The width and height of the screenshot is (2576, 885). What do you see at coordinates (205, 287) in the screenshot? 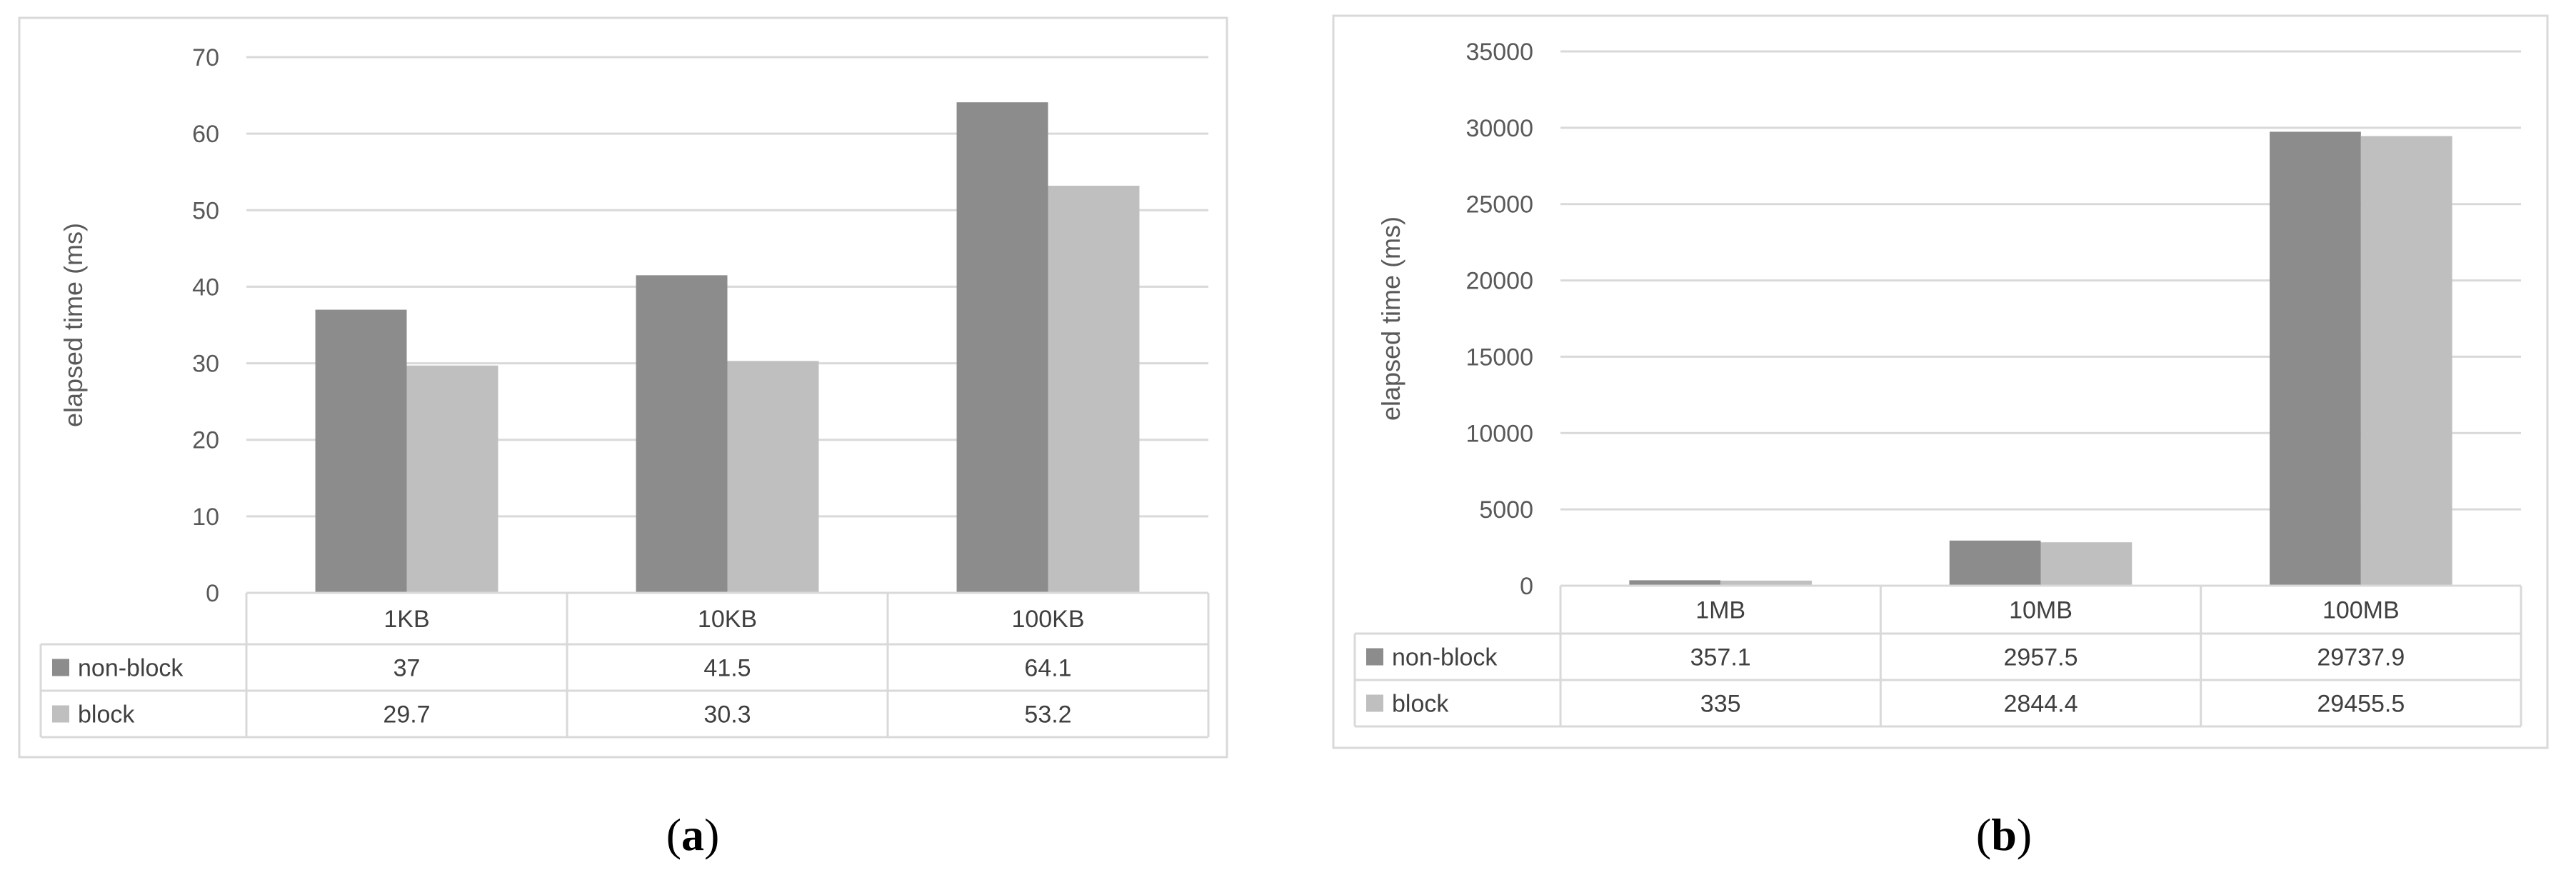
I see `y-tick-label: 40` at bounding box center [205, 287].